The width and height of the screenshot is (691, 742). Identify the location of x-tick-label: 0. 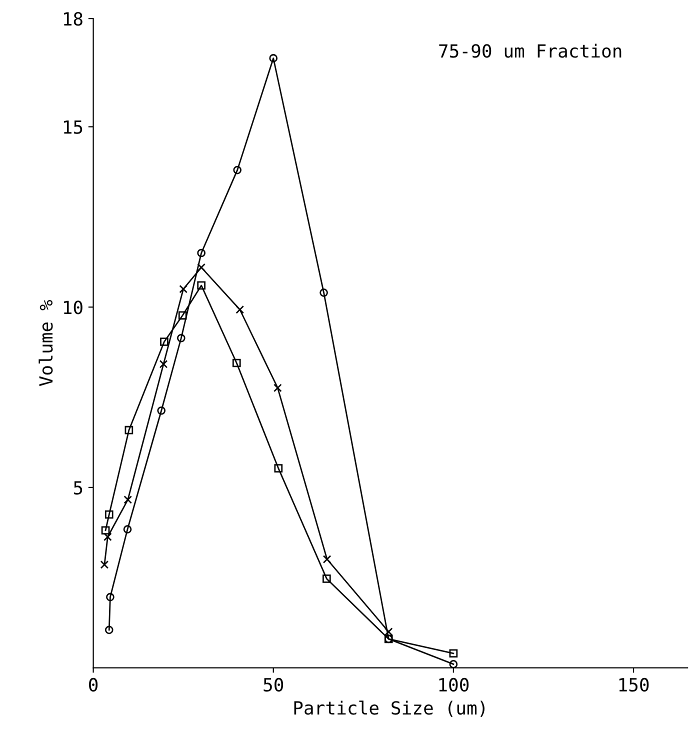
(93, 685).